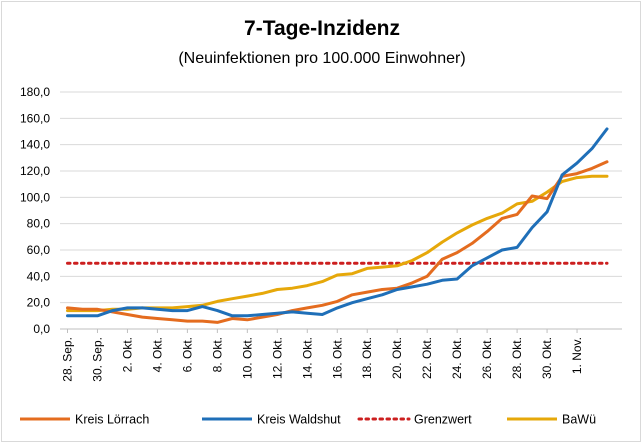  What do you see at coordinates (322, 28) in the screenshot?
I see `chart-title: 7-Tage-Inzidenz` at bounding box center [322, 28].